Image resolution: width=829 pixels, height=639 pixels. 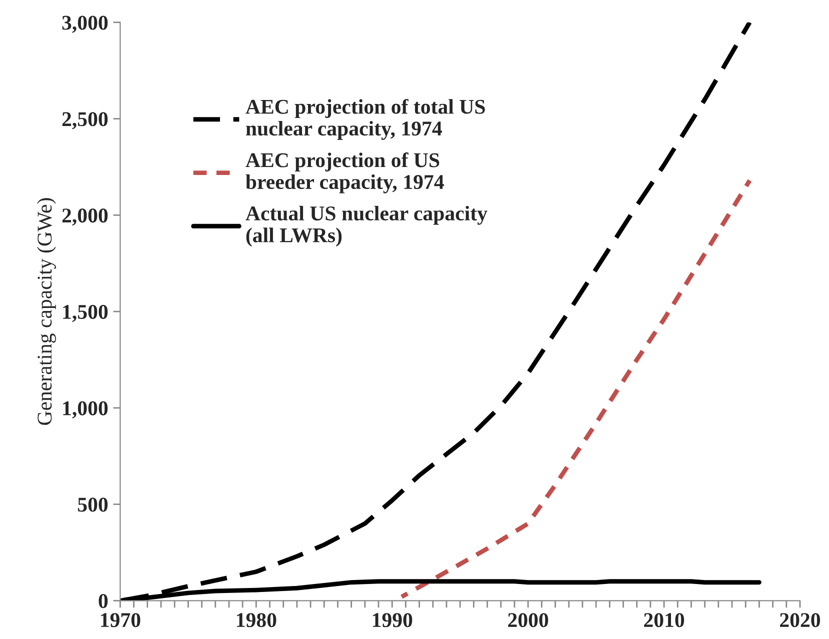 I want to click on y-tick-label: 1,500, so click(x=85, y=313).